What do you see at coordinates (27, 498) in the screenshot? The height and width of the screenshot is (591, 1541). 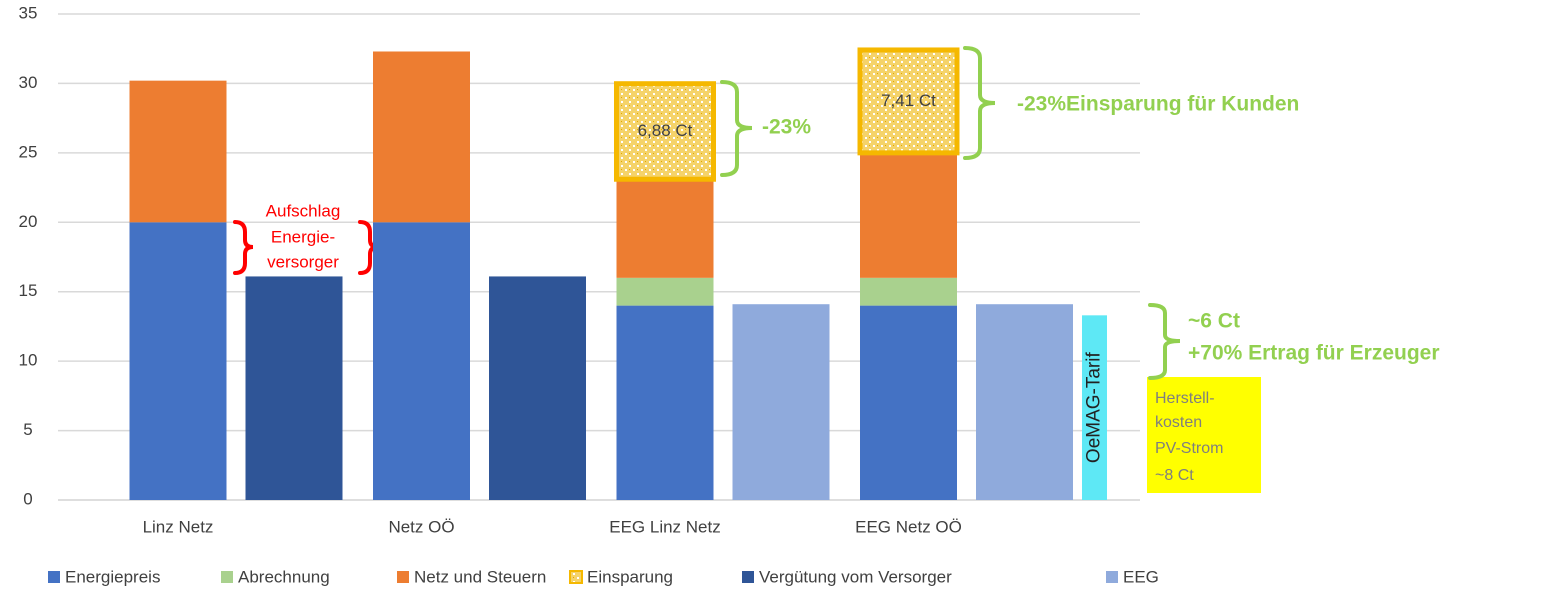 I see `y-tick-label: 0` at bounding box center [27, 498].